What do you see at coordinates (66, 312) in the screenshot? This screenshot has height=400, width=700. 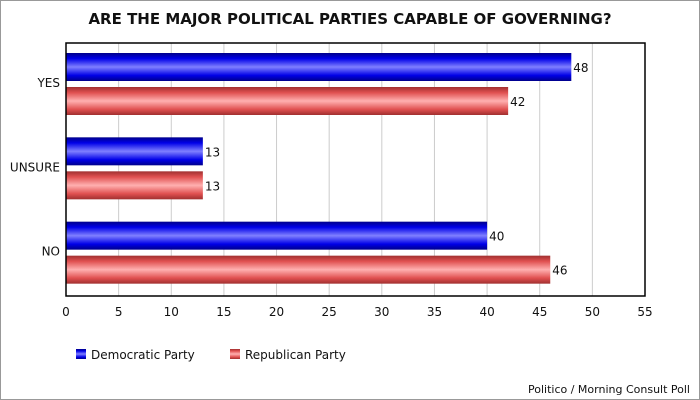 I see `x-tick-label: 0` at bounding box center [66, 312].